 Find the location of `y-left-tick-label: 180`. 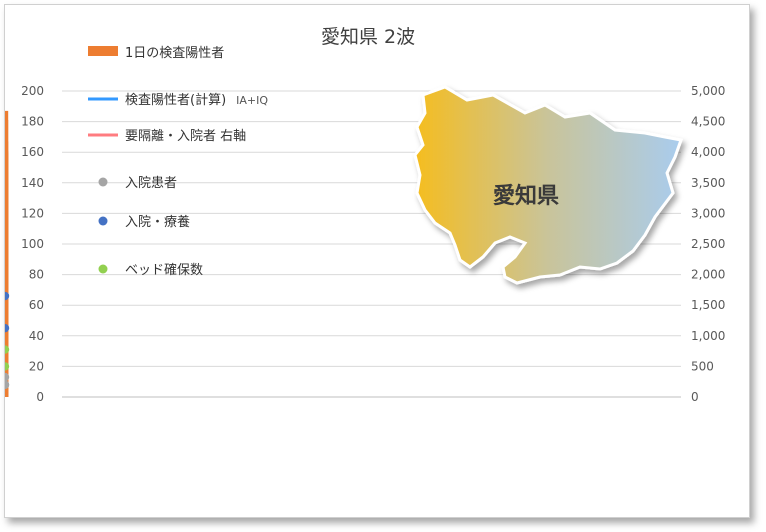

y-left-tick-label: 180 is located at coordinates (32, 122).